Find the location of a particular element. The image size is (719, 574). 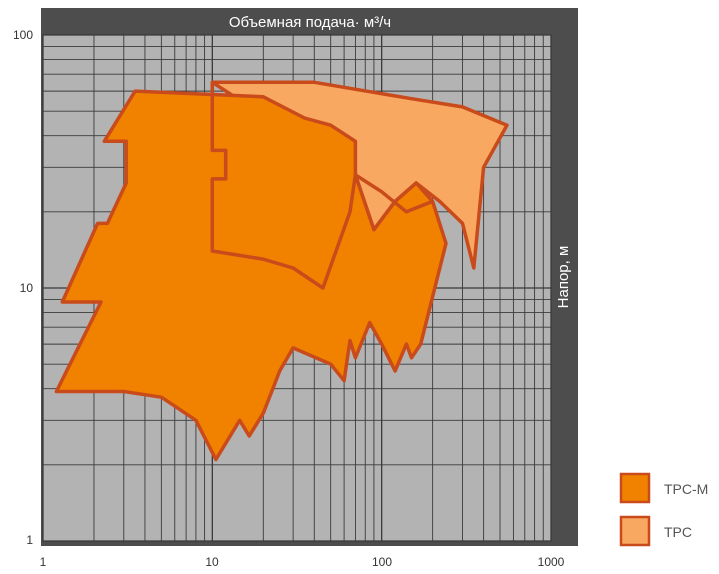

legend: TPC-M TPC is located at coordinates (663, 509).